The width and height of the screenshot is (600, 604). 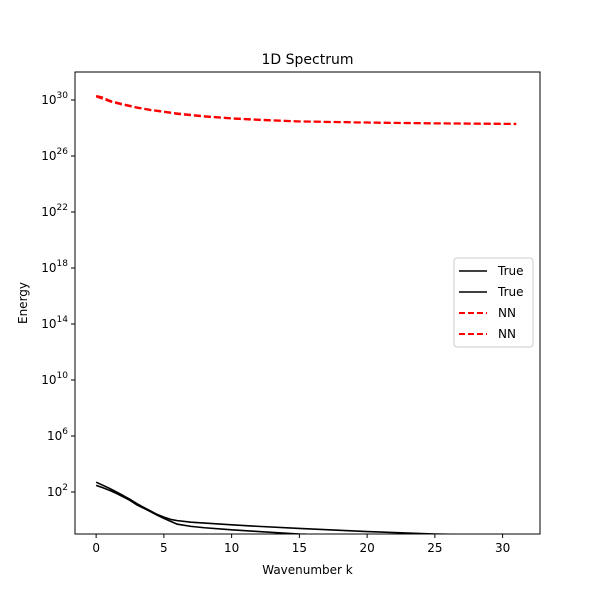 I want to click on x-tick-label: 15, so click(x=299, y=548).